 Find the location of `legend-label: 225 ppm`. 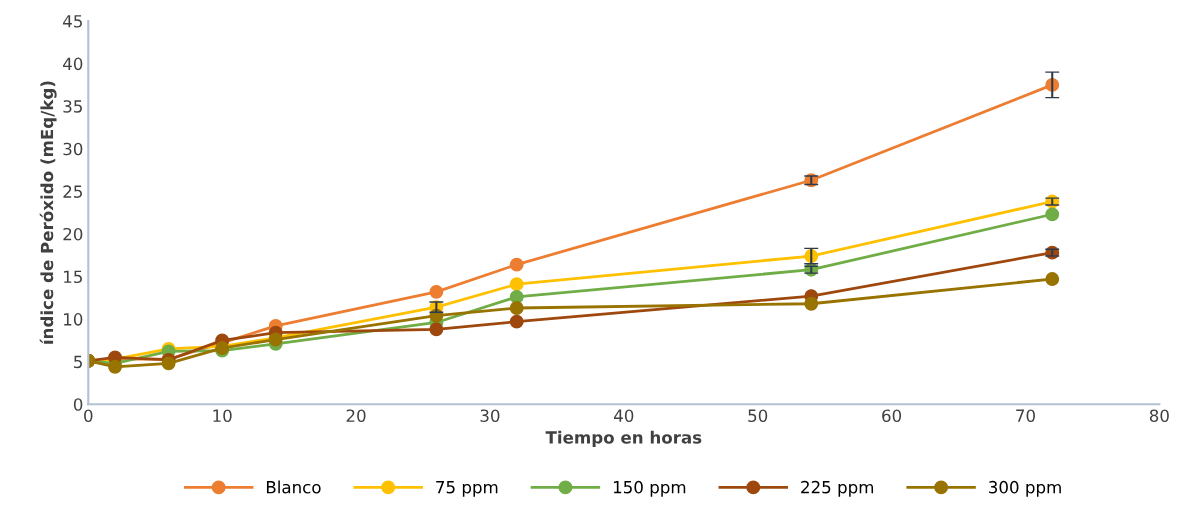

legend-label: 225 ppm is located at coordinates (837, 488).